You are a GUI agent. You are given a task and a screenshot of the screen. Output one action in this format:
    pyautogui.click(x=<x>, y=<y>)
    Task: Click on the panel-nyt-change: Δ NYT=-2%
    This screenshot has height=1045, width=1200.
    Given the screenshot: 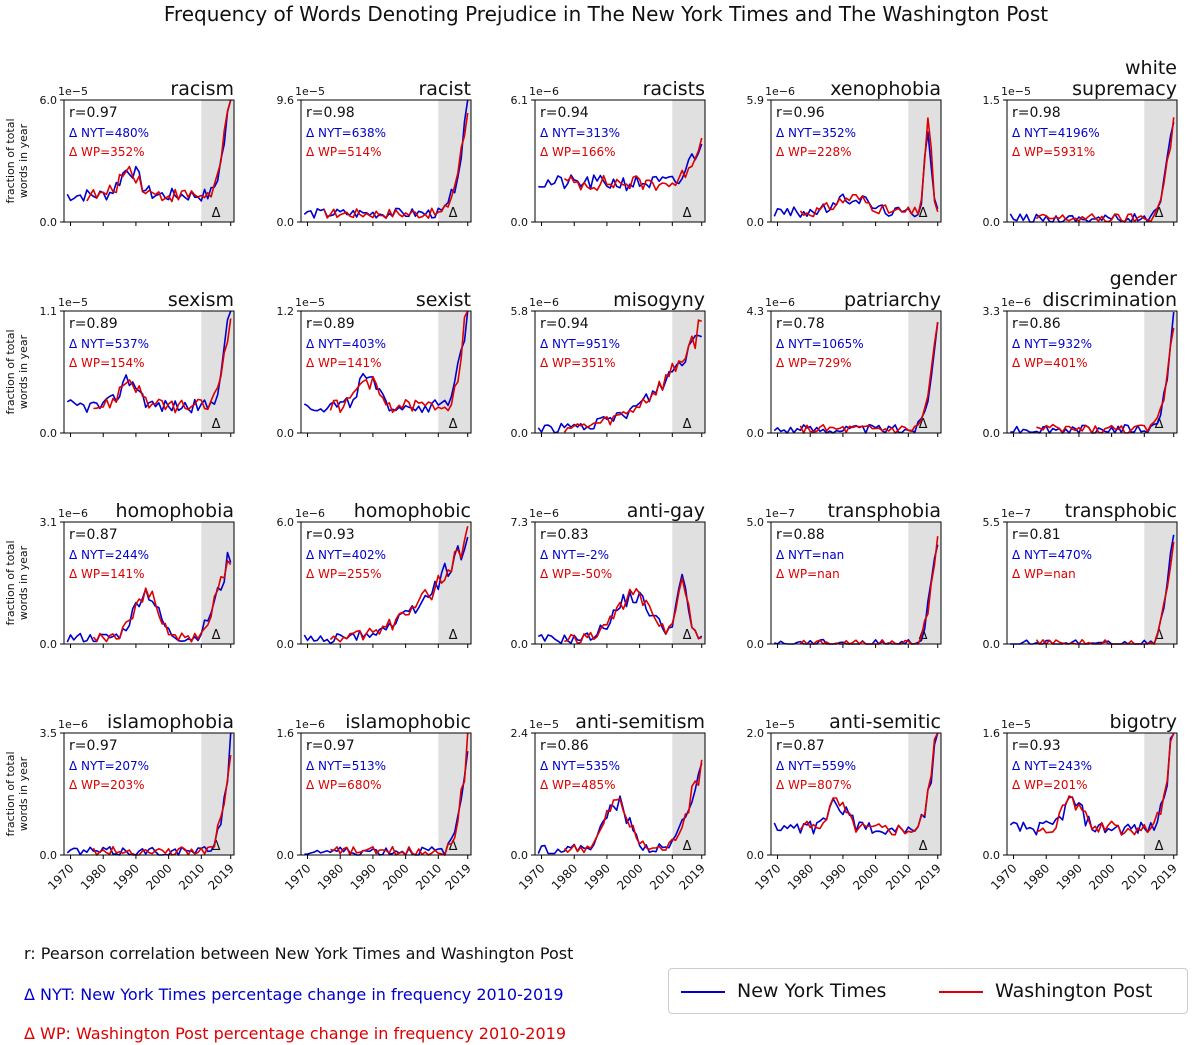 What is the action you would take?
    pyautogui.click(x=574, y=555)
    